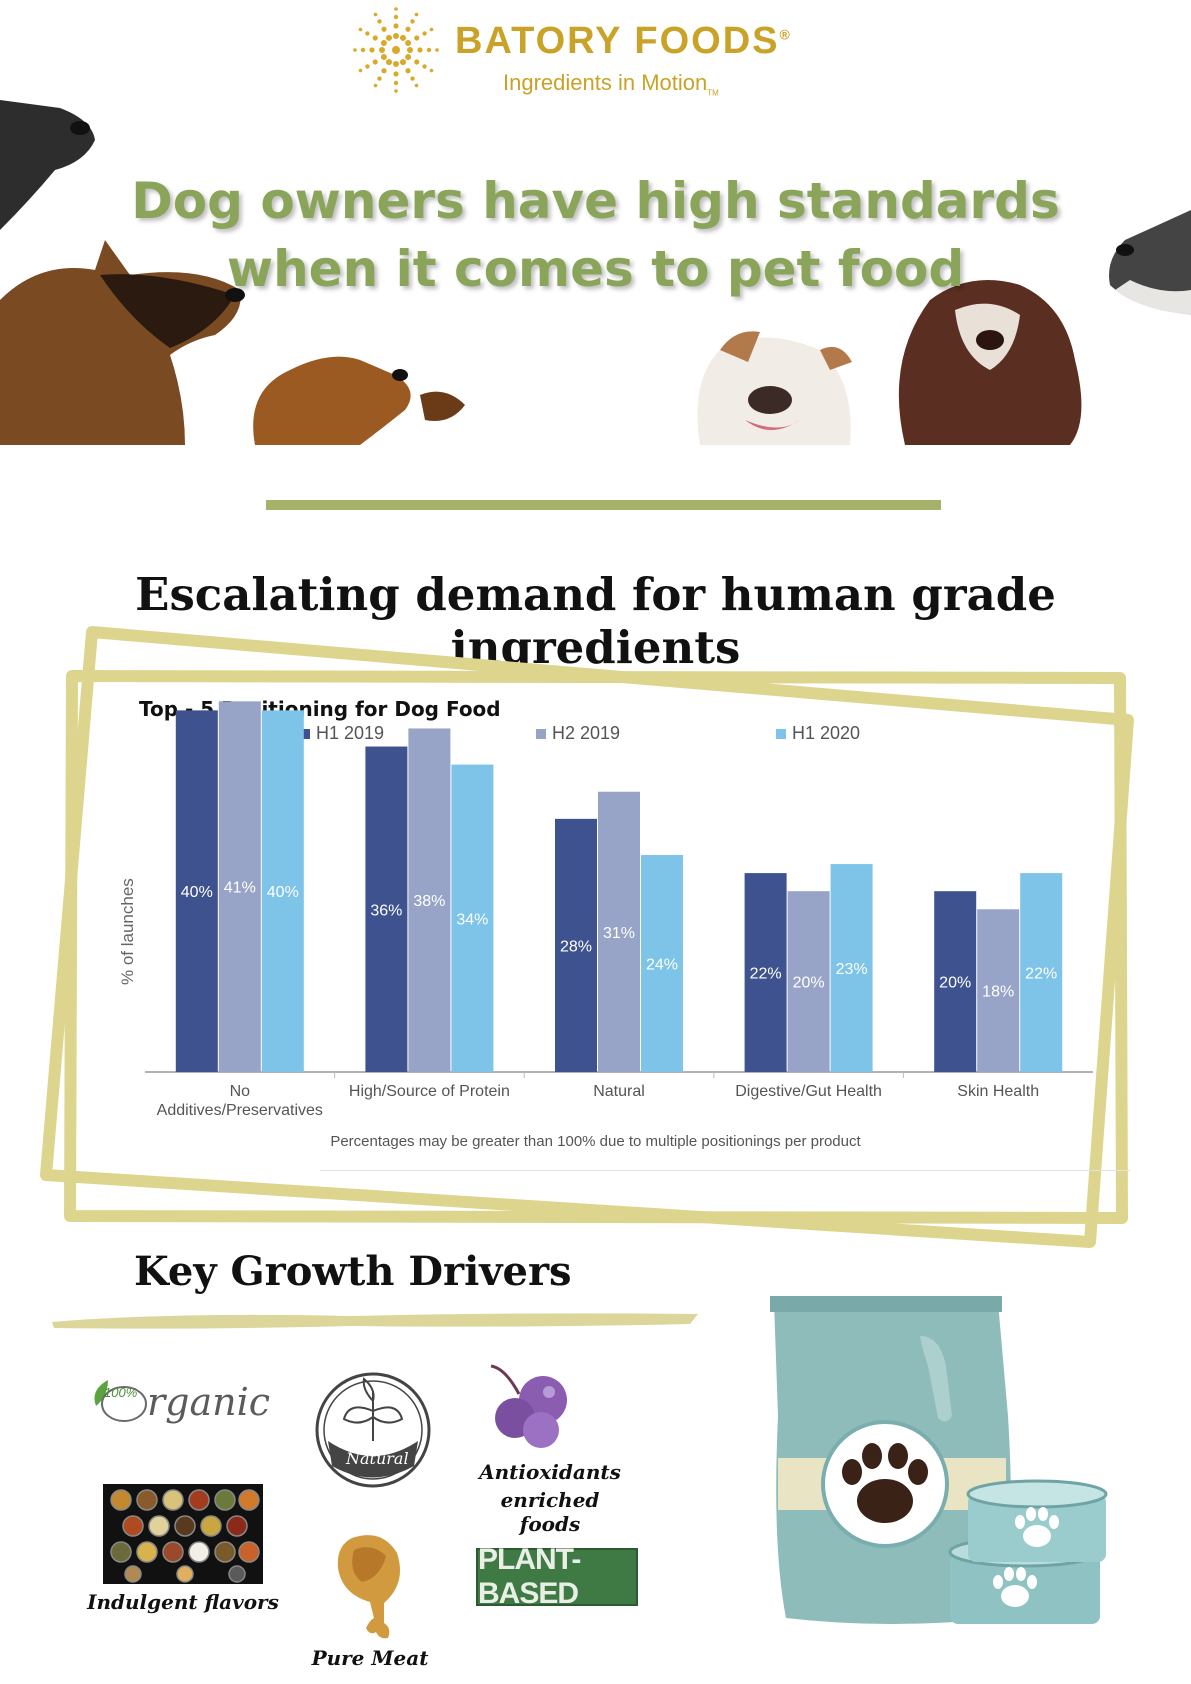  What do you see at coordinates (885, 1483) in the screenshot?
I see `paw-print-icon` at bounding box center [885, 1483].